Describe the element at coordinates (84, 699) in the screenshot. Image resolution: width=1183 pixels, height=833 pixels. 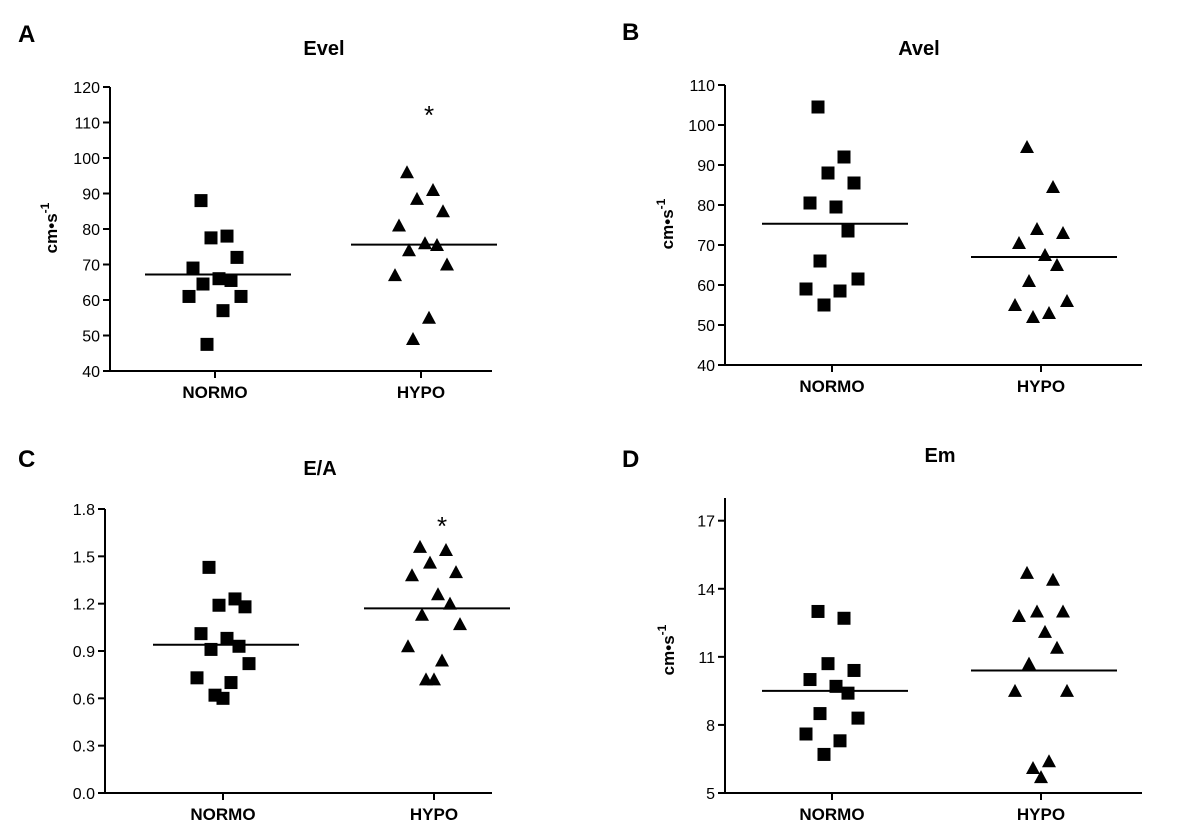
I see `y-tick-label: 0.6` at that location.